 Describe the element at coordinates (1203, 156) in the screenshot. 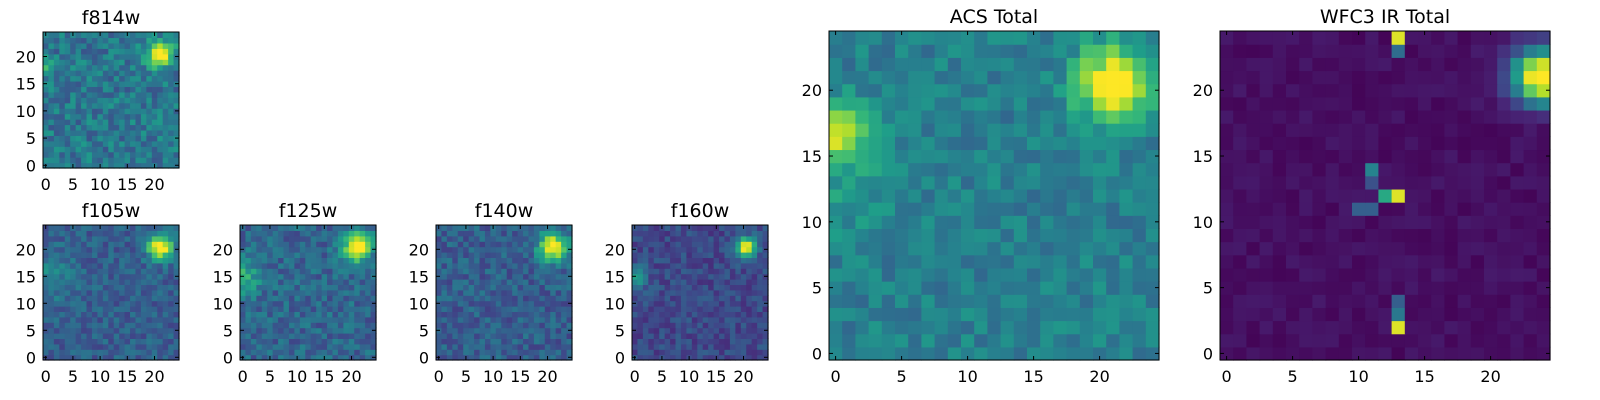

I see `y-tick-label: 15` at that location.